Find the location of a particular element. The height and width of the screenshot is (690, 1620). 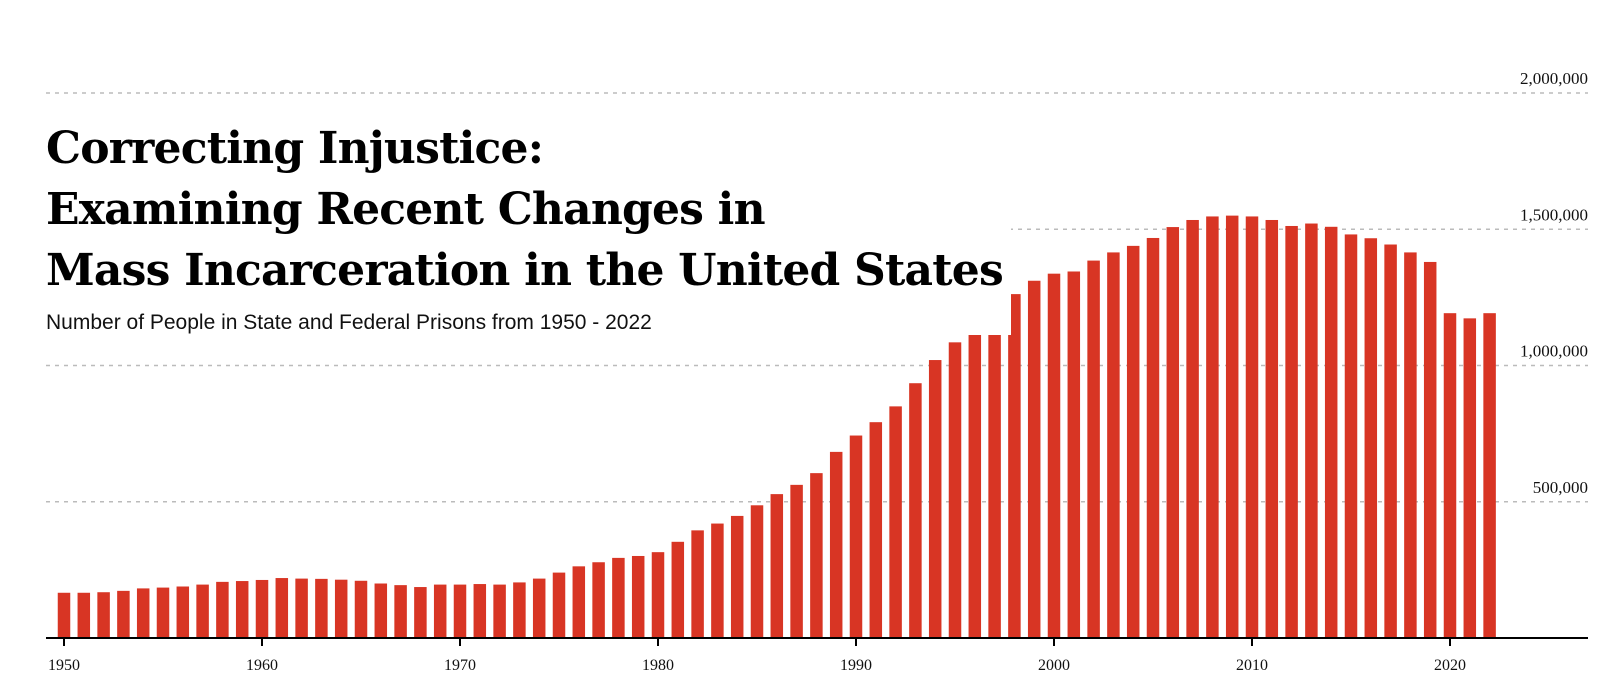

y-tick-label: 1,500,000 is located at coordinates (1554, 214).